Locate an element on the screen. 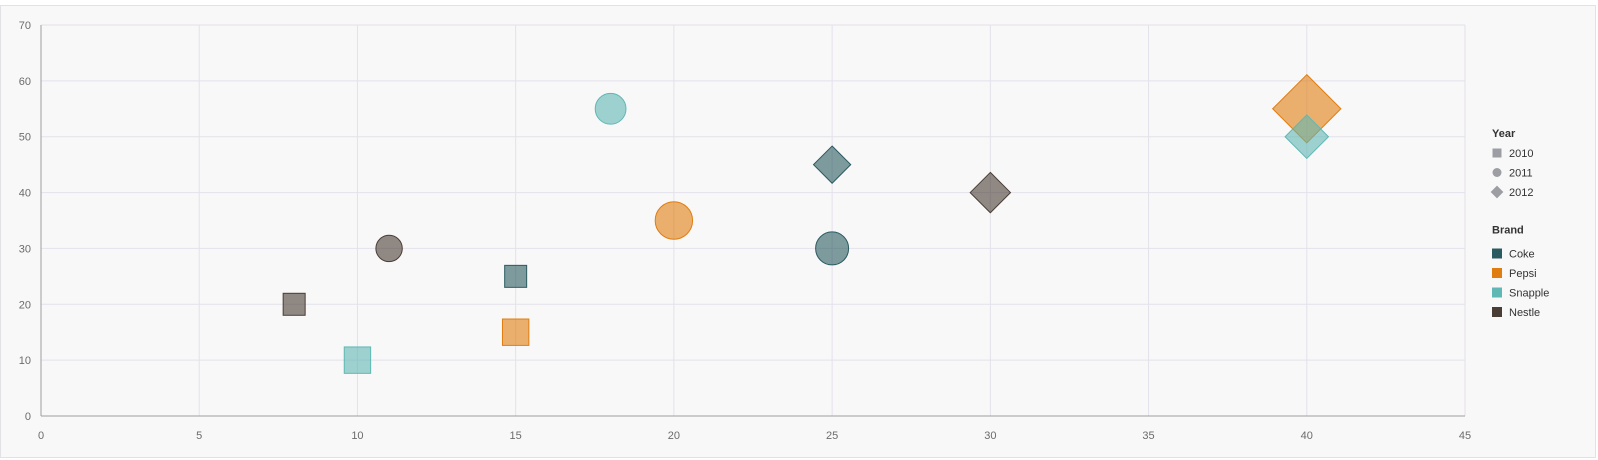 This screenshot has width=1598, height=460. point-pepsi-2010 is located at coordinates (515, 332).